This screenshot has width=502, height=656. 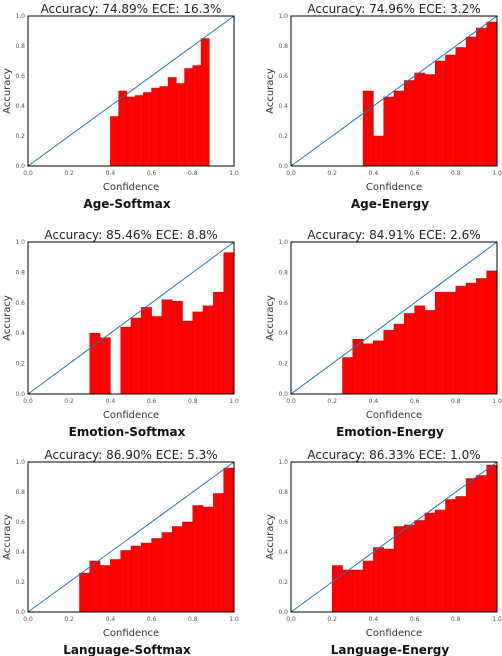 What do you see at coordinates (131, 9) in the screenshot?
I see `panel-title: Accuracy: 74.89% ECE: 16.3%` at bounding box center [131, 9].